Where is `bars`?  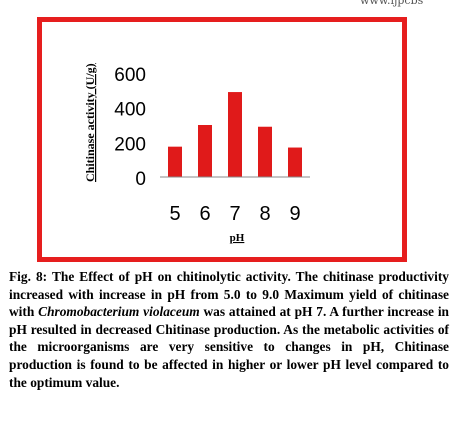
bars is located at coordinates (235, 134).